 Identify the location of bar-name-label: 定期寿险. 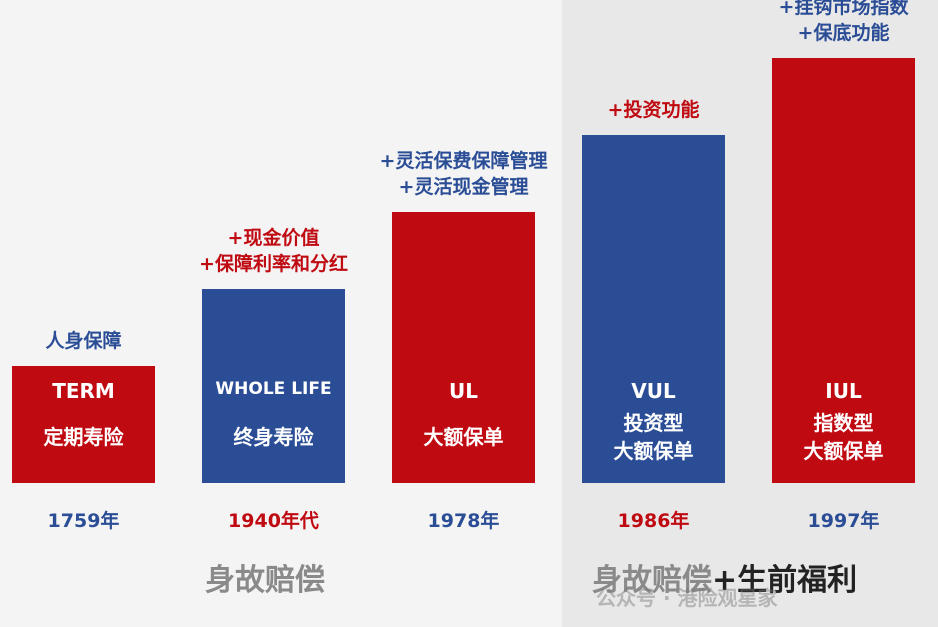
(83, 437).